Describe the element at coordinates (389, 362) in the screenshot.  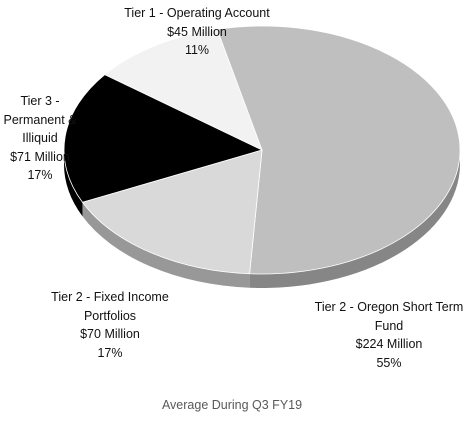
I see `percentage-label: 55%` at that location.